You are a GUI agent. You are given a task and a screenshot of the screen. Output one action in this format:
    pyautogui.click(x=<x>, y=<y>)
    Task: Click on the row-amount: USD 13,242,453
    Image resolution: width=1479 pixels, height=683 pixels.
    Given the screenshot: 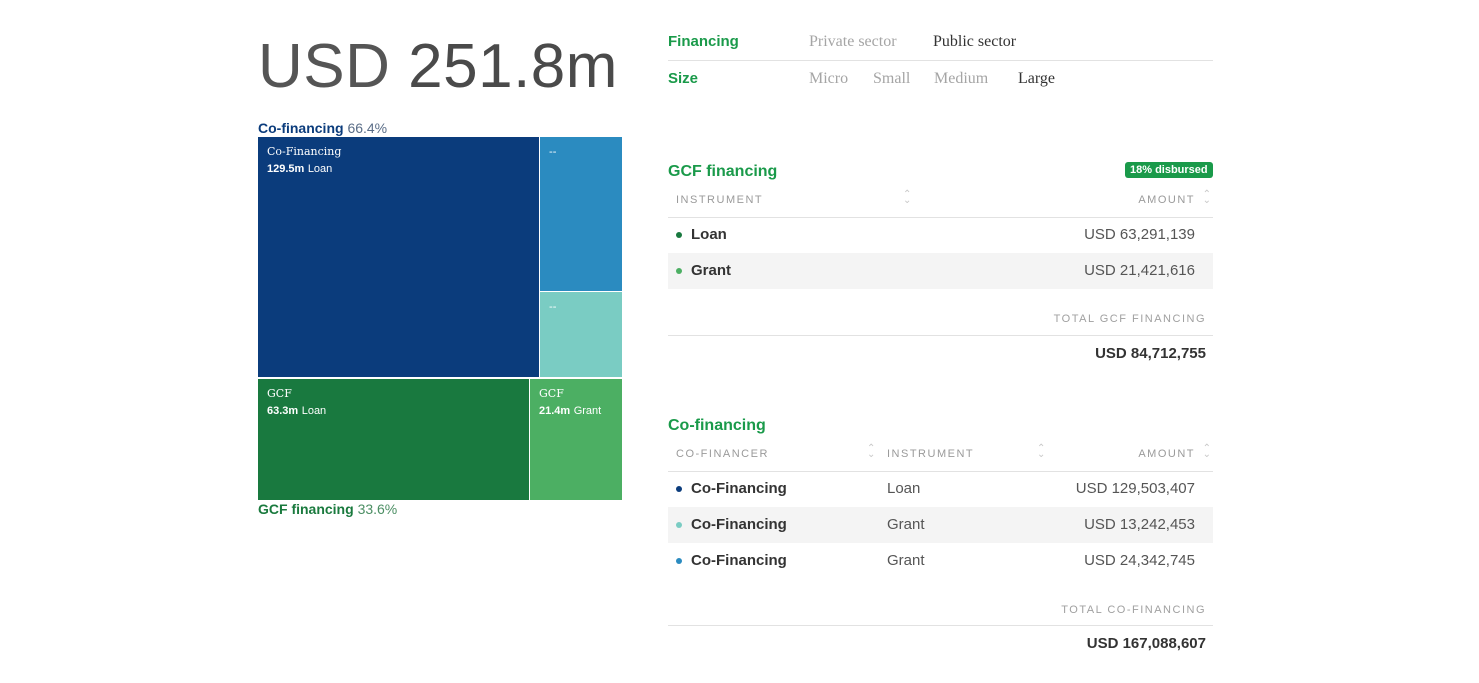 What is the action you would take?
    pyautogui.click(x=1139, y=524)
    